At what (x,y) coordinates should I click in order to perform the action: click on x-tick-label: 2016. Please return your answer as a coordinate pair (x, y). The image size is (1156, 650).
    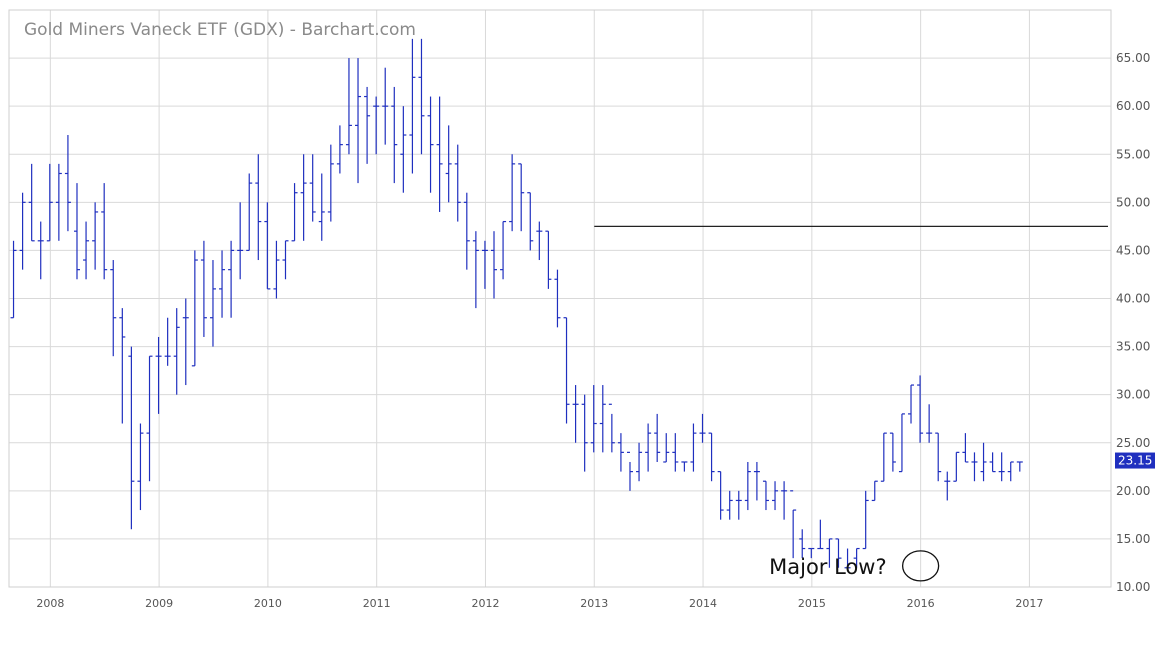
    Looking at the image, I should click on (921, 603).